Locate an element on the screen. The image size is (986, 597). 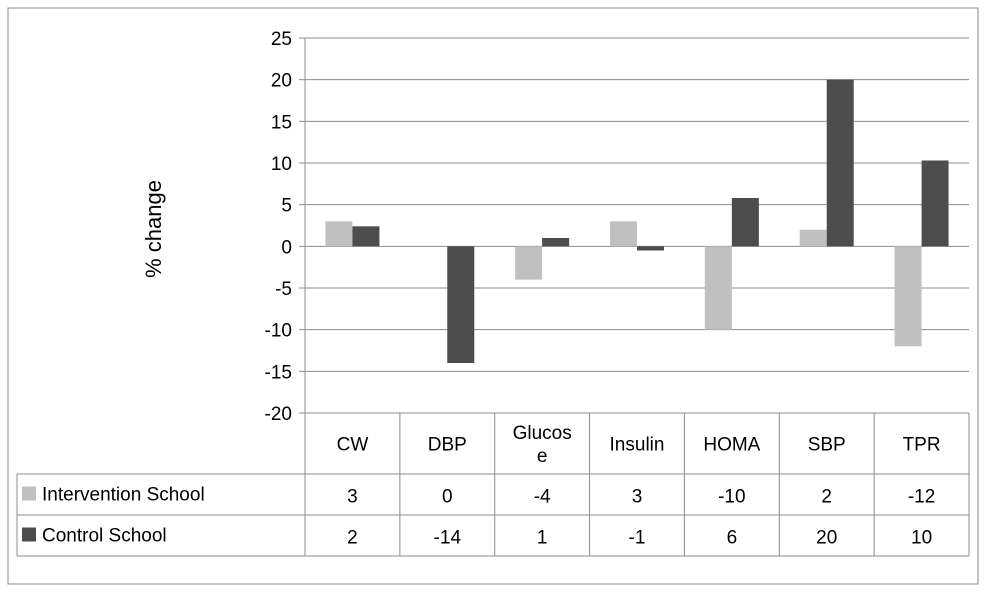
x-category-label: CW is located at coordinates (353, 445).